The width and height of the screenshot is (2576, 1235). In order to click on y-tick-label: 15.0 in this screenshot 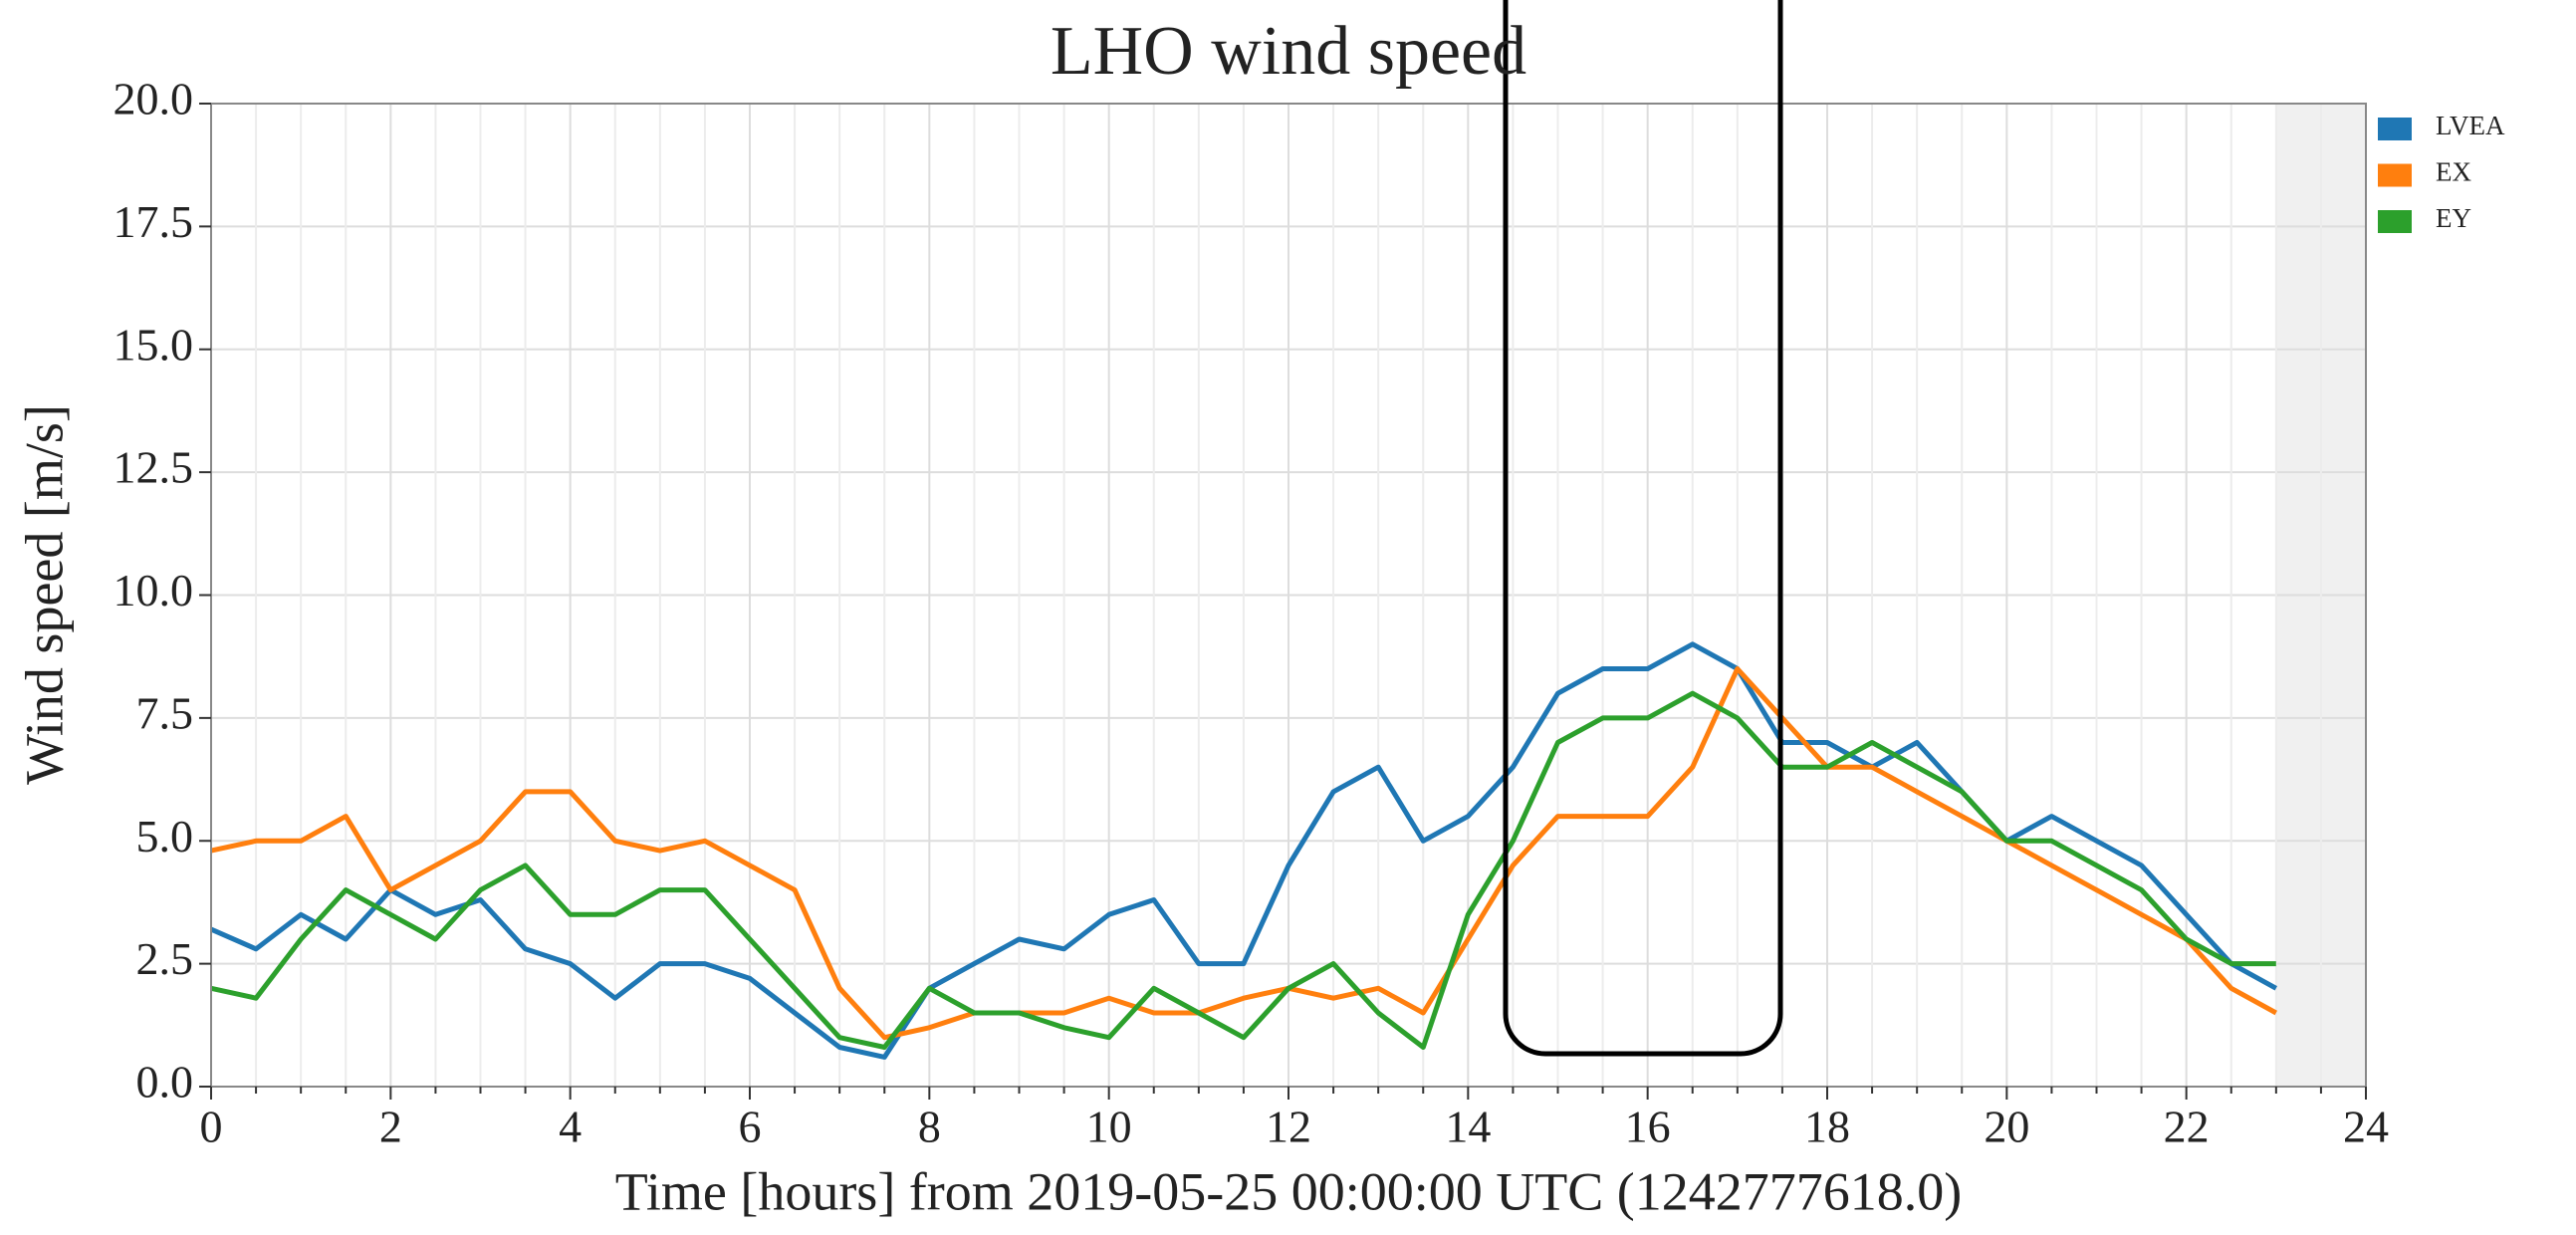, I will do `click(154, 344)`.